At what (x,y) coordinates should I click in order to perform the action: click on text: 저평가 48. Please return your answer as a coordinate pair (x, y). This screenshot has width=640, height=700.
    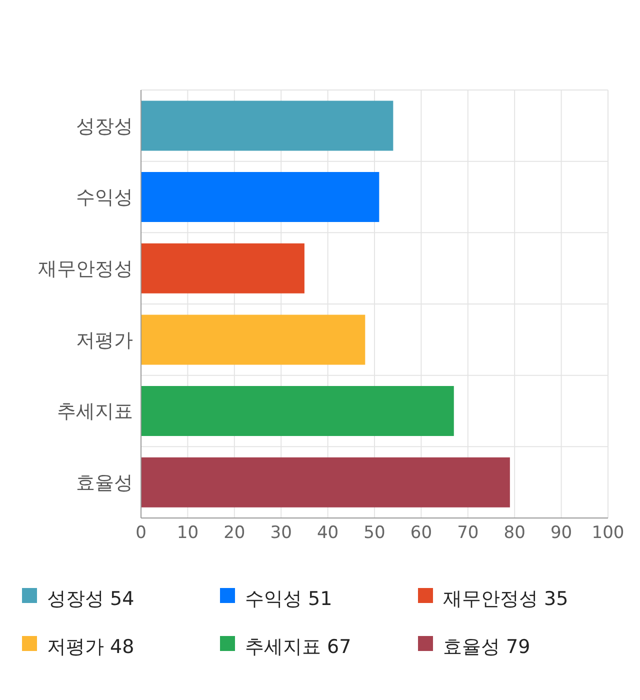
    Looking at the image, I should click on (90, 647).